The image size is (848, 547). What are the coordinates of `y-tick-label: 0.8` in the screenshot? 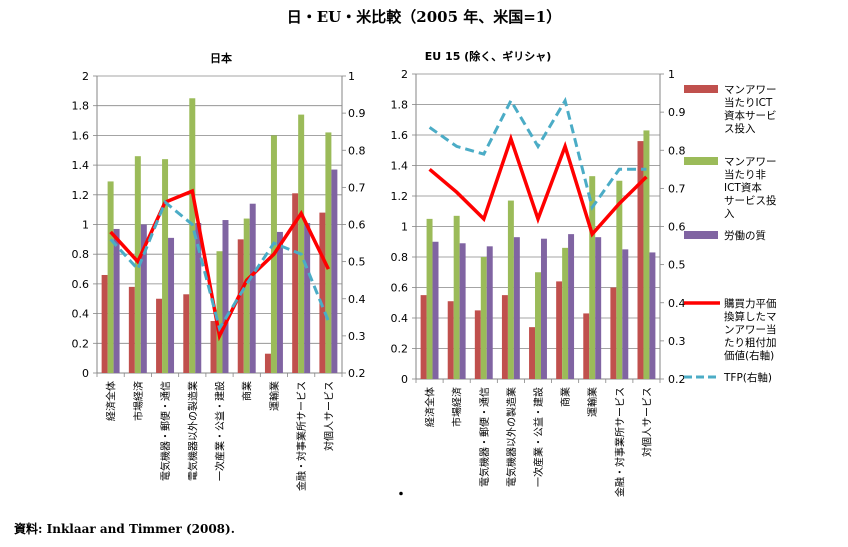 It's located at (400, 257).